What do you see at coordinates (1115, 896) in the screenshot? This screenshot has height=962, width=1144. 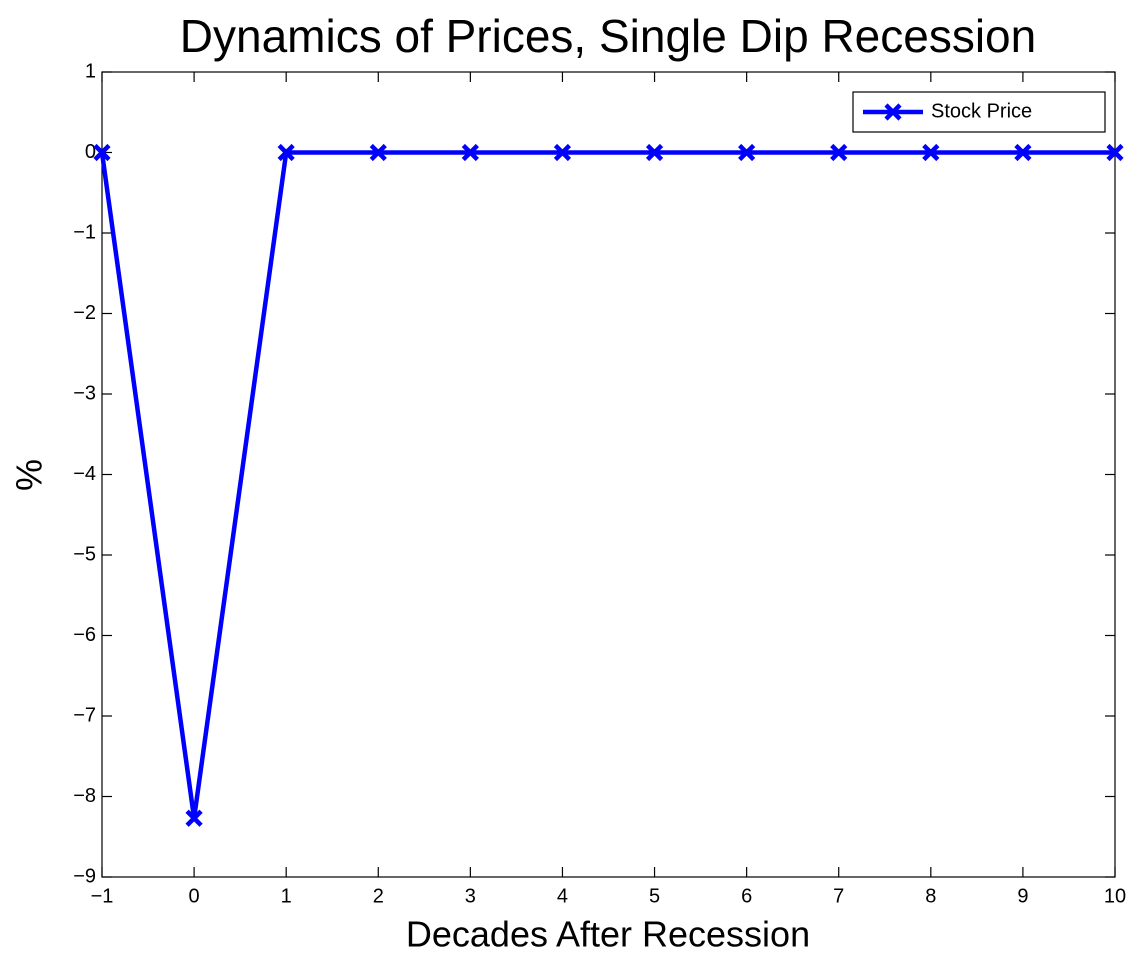 I see `x-tick-label: 10` at bounding box center [1115, 896].